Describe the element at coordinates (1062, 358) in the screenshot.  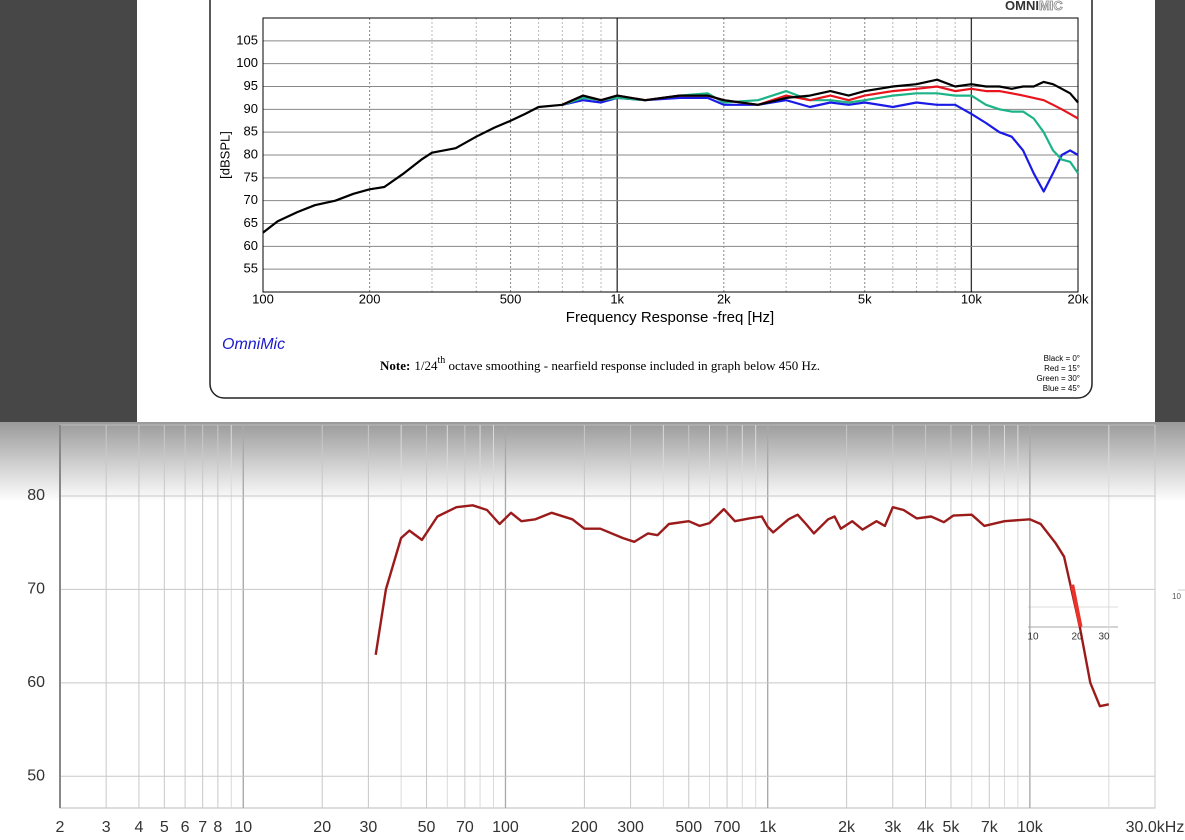
I see `legend-entry: Black = 0°` at that location.